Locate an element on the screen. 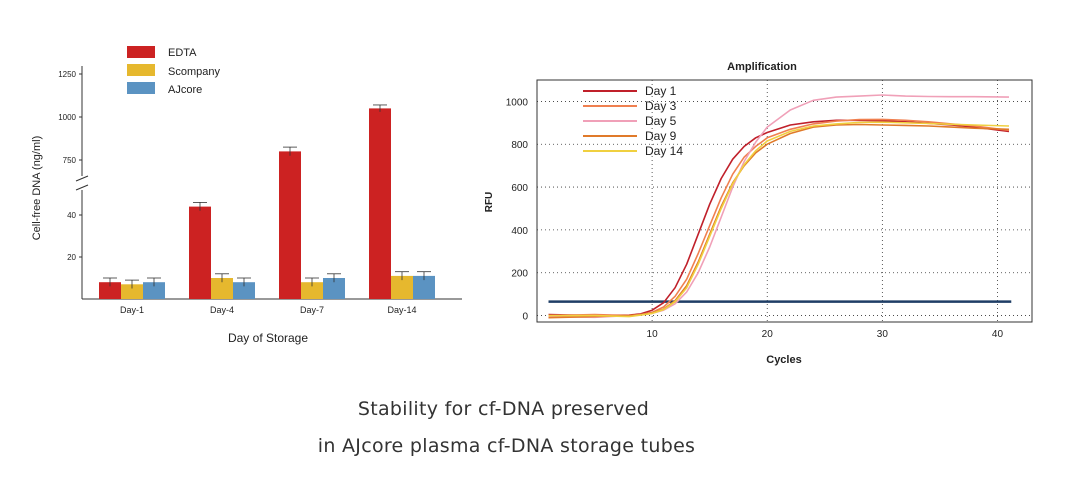 This screenshot has width=1067, height=479. bar-xtick-day-4: Day-4 is located at coordinates (222, 310).